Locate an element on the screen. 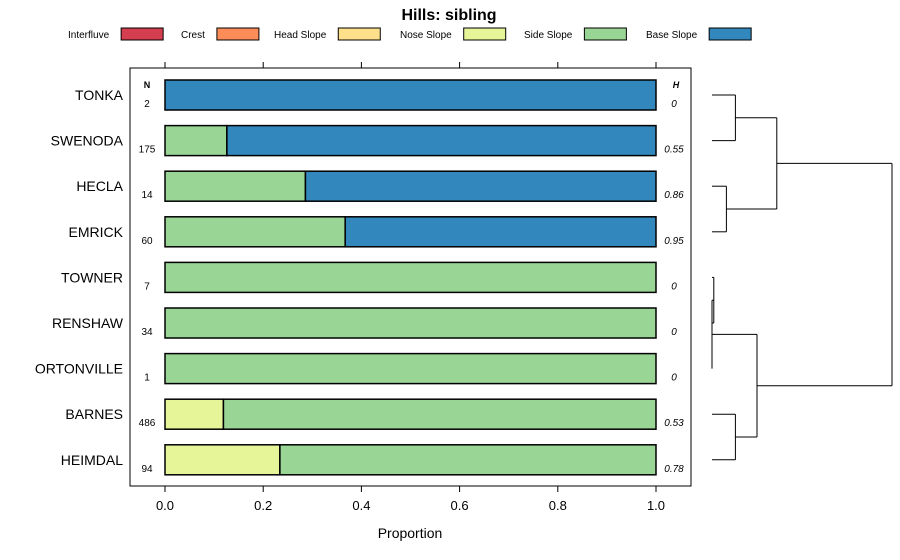  bar-swenoda-side-slope is located at coordinates (196, 140).